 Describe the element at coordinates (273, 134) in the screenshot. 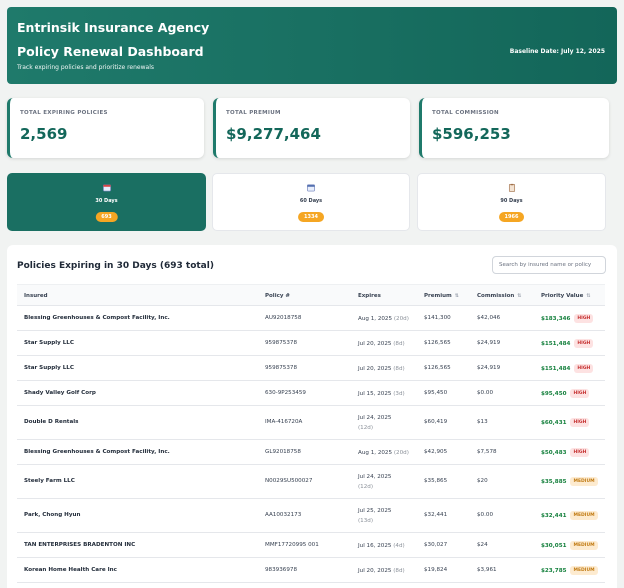

I see `stat-value: $9,277,464` at that location.